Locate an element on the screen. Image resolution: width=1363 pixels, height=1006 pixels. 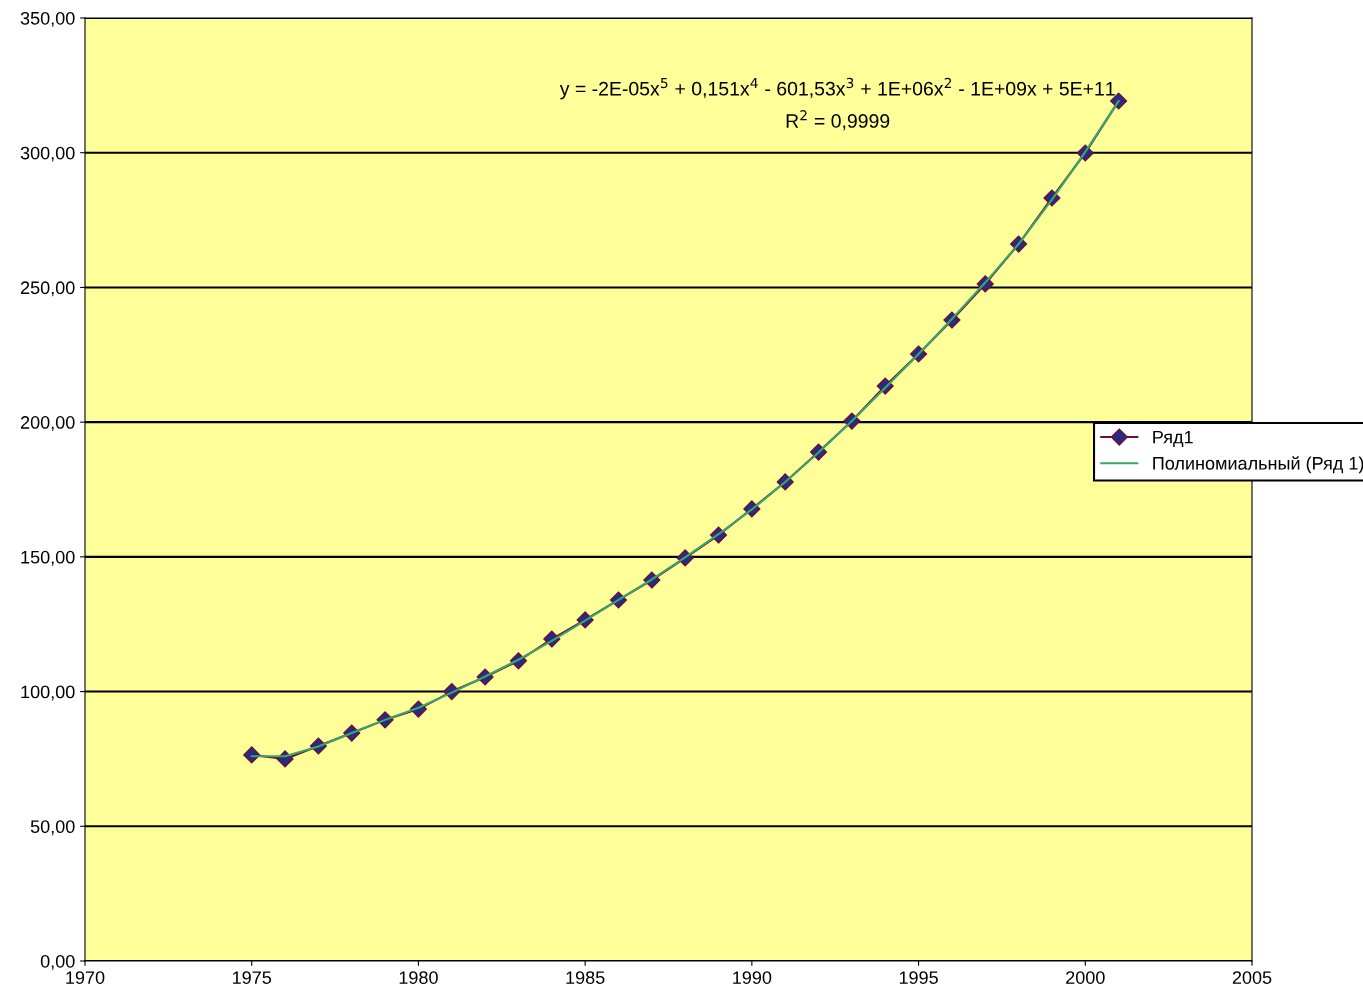
text: y = -2E-05x$^{5}$ + 0,151x$^{4}$ - 601,53x$^{3}$ + 1E+06x$^{2}$ - 1E+09x + 5E+11 is located at coordinates (837, 88).